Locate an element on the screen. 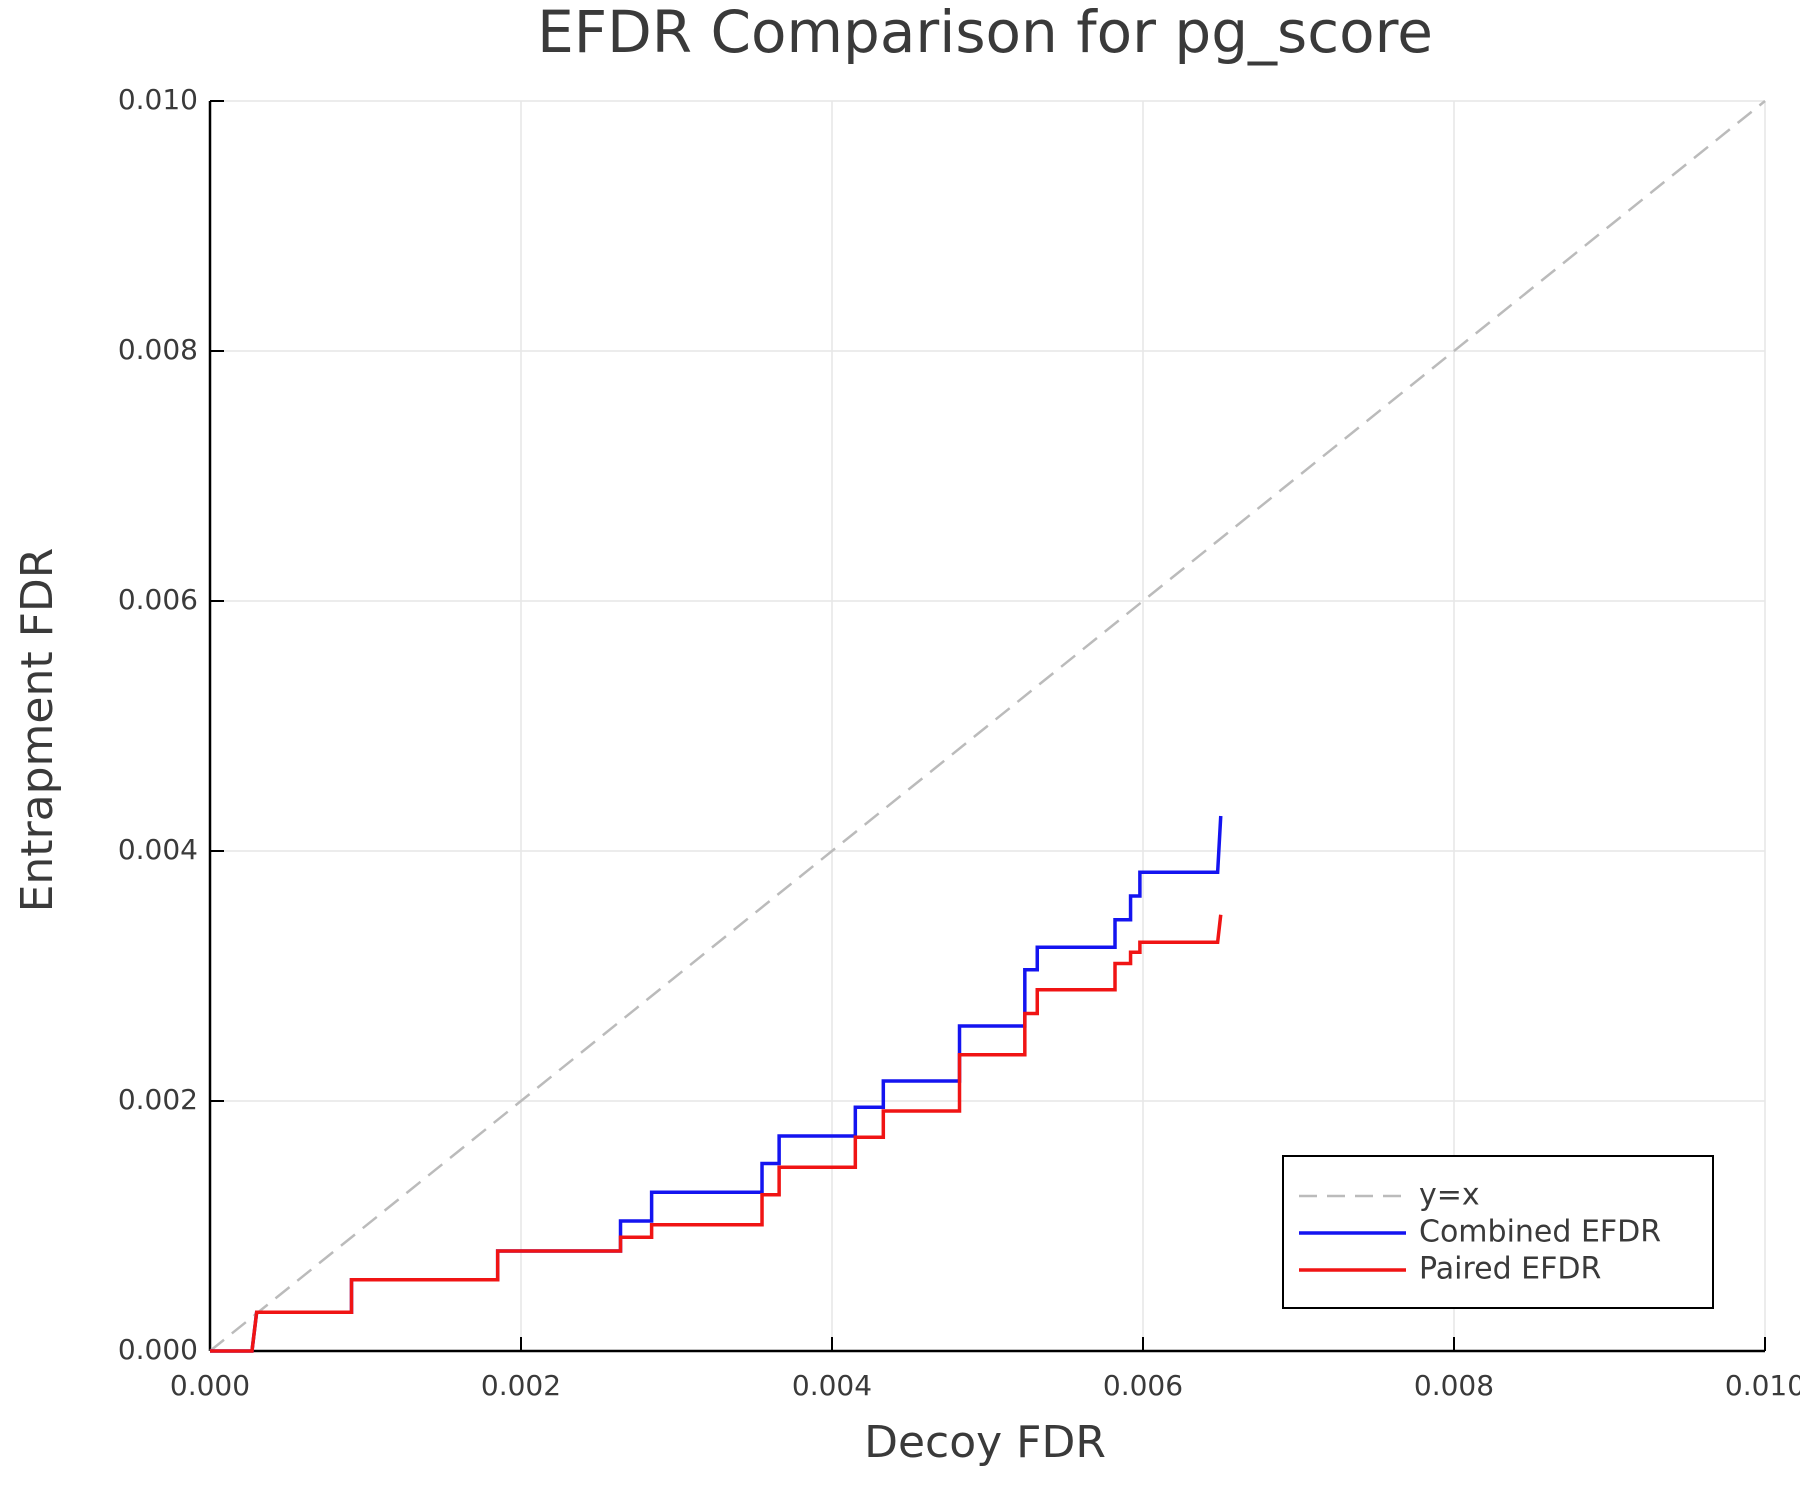 This screenshot has width=1800, height=1500. x-tick-label: 0.000 is located at coordinates (210, 1385).